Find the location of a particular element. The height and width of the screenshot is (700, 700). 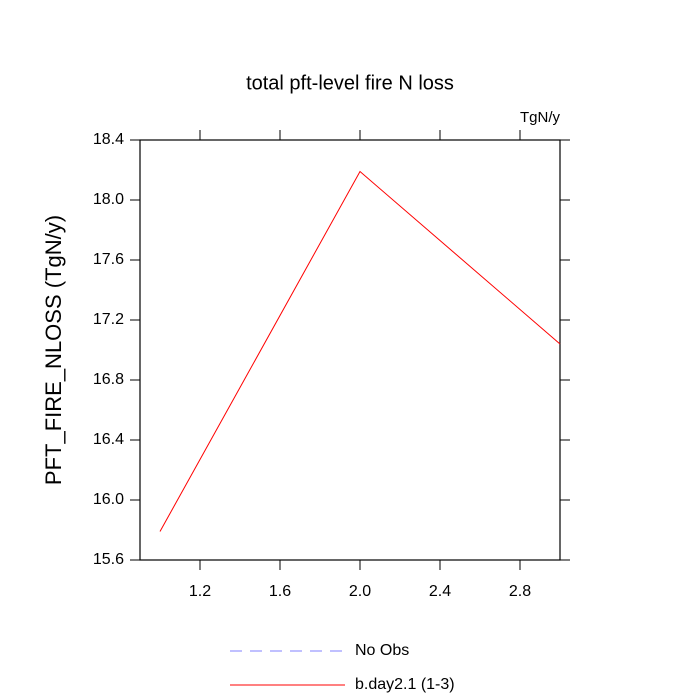

y-axis-label: PFT_FIRE_NLOSS (TgN/y) is located at coordinates (53, 350).